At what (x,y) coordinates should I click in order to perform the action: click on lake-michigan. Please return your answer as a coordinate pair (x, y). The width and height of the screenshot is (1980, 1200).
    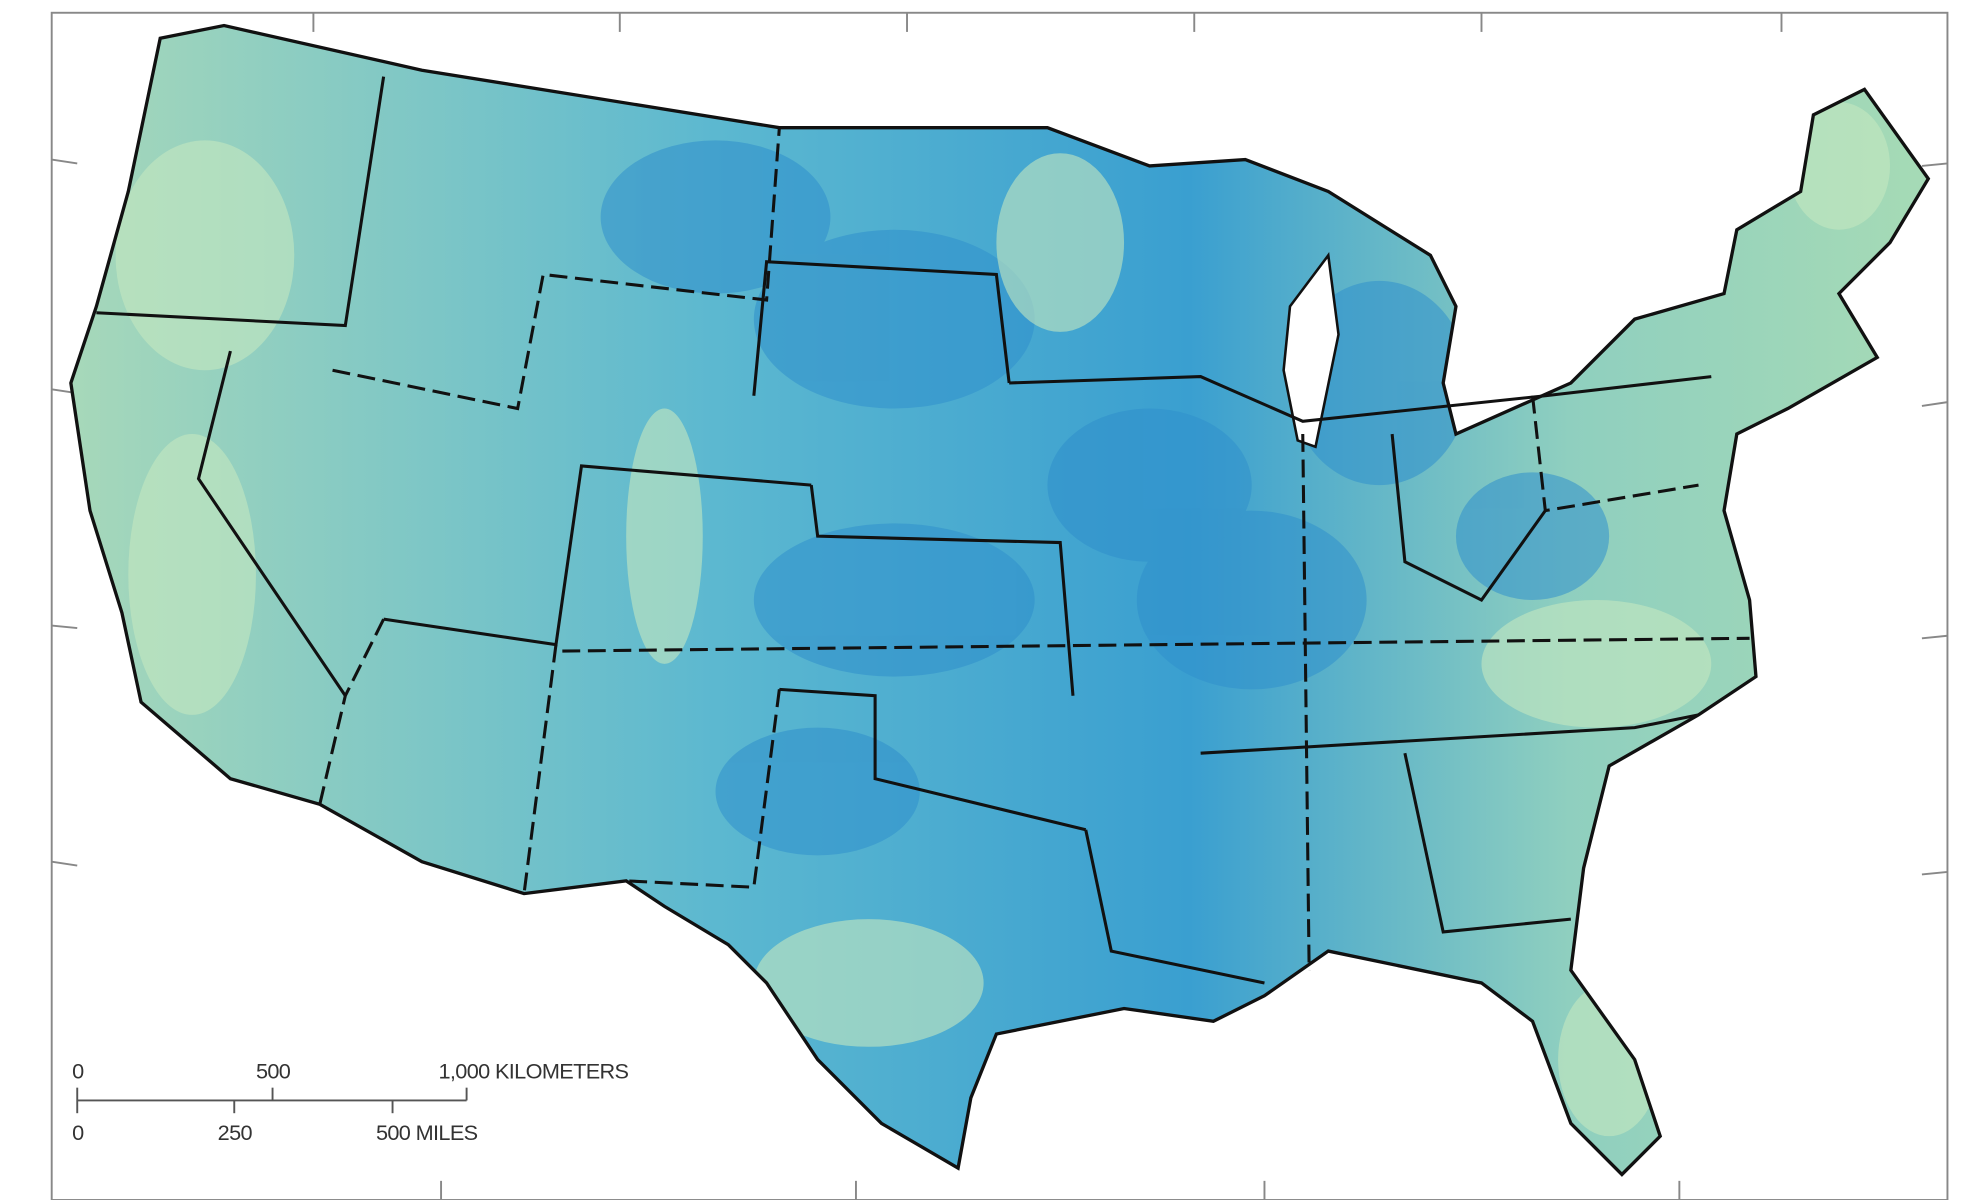
    Looking at the image, I should click on (1311, 350).